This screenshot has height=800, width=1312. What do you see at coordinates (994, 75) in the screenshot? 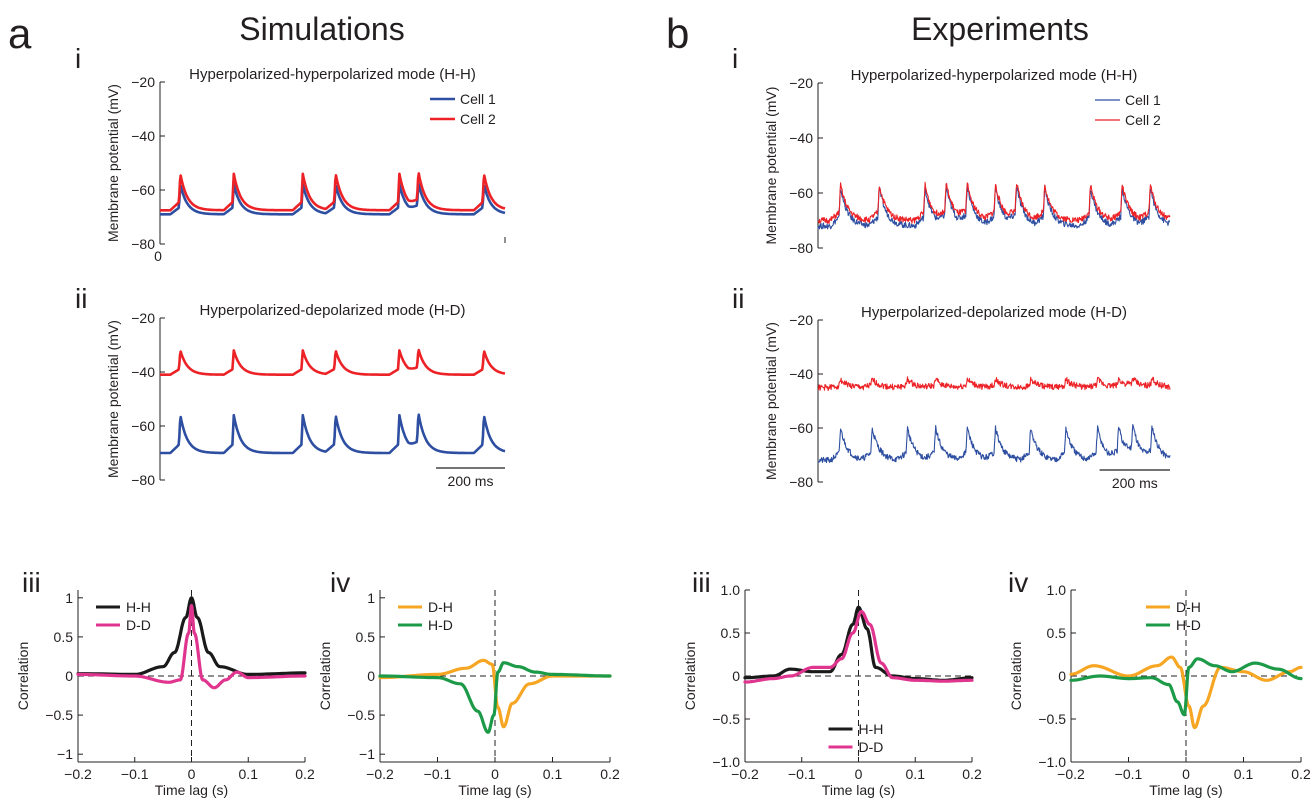
I see `chart-title-b_i: Hyperpolarized-hyperpolarized mode (H-H)` at bounding box center [994, 75].